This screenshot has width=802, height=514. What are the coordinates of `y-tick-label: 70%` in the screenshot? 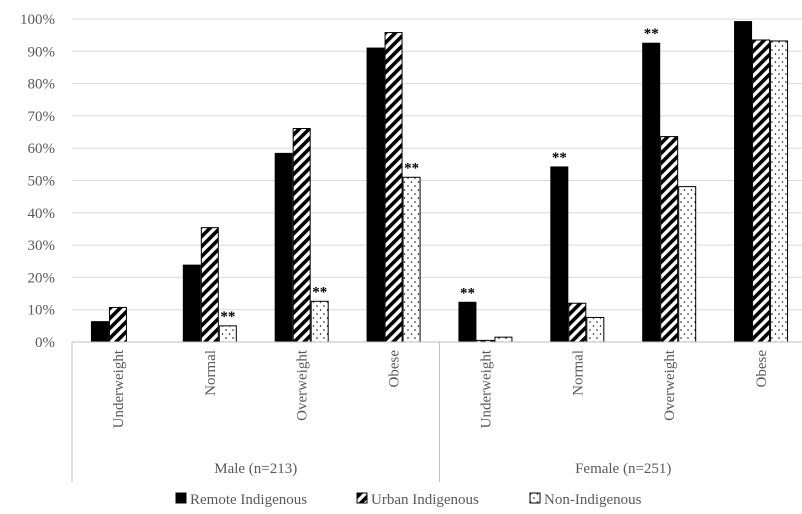 It's located at (42, 117).